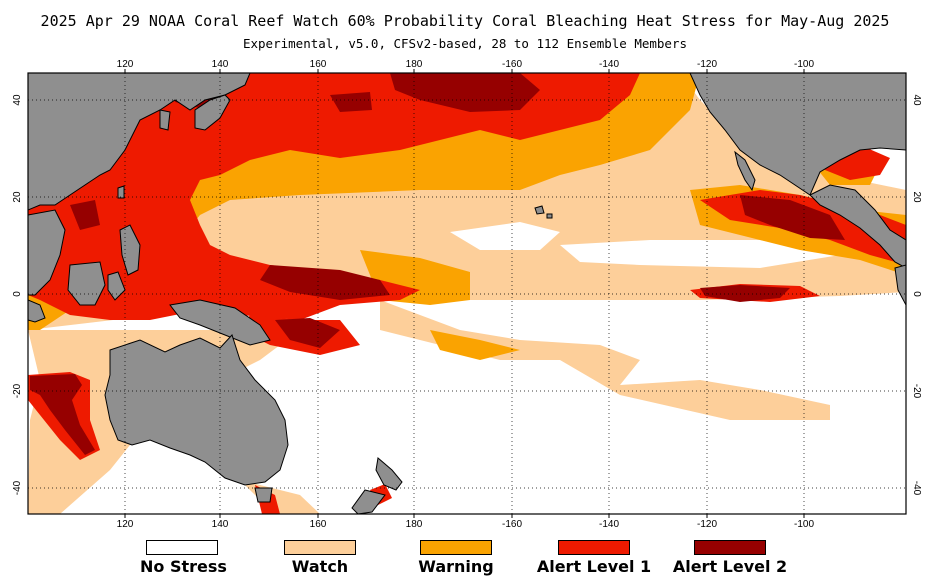 This screenshot has width=930, height=580. I want to click on legend-item-warning: Warning, so click(456, 558).